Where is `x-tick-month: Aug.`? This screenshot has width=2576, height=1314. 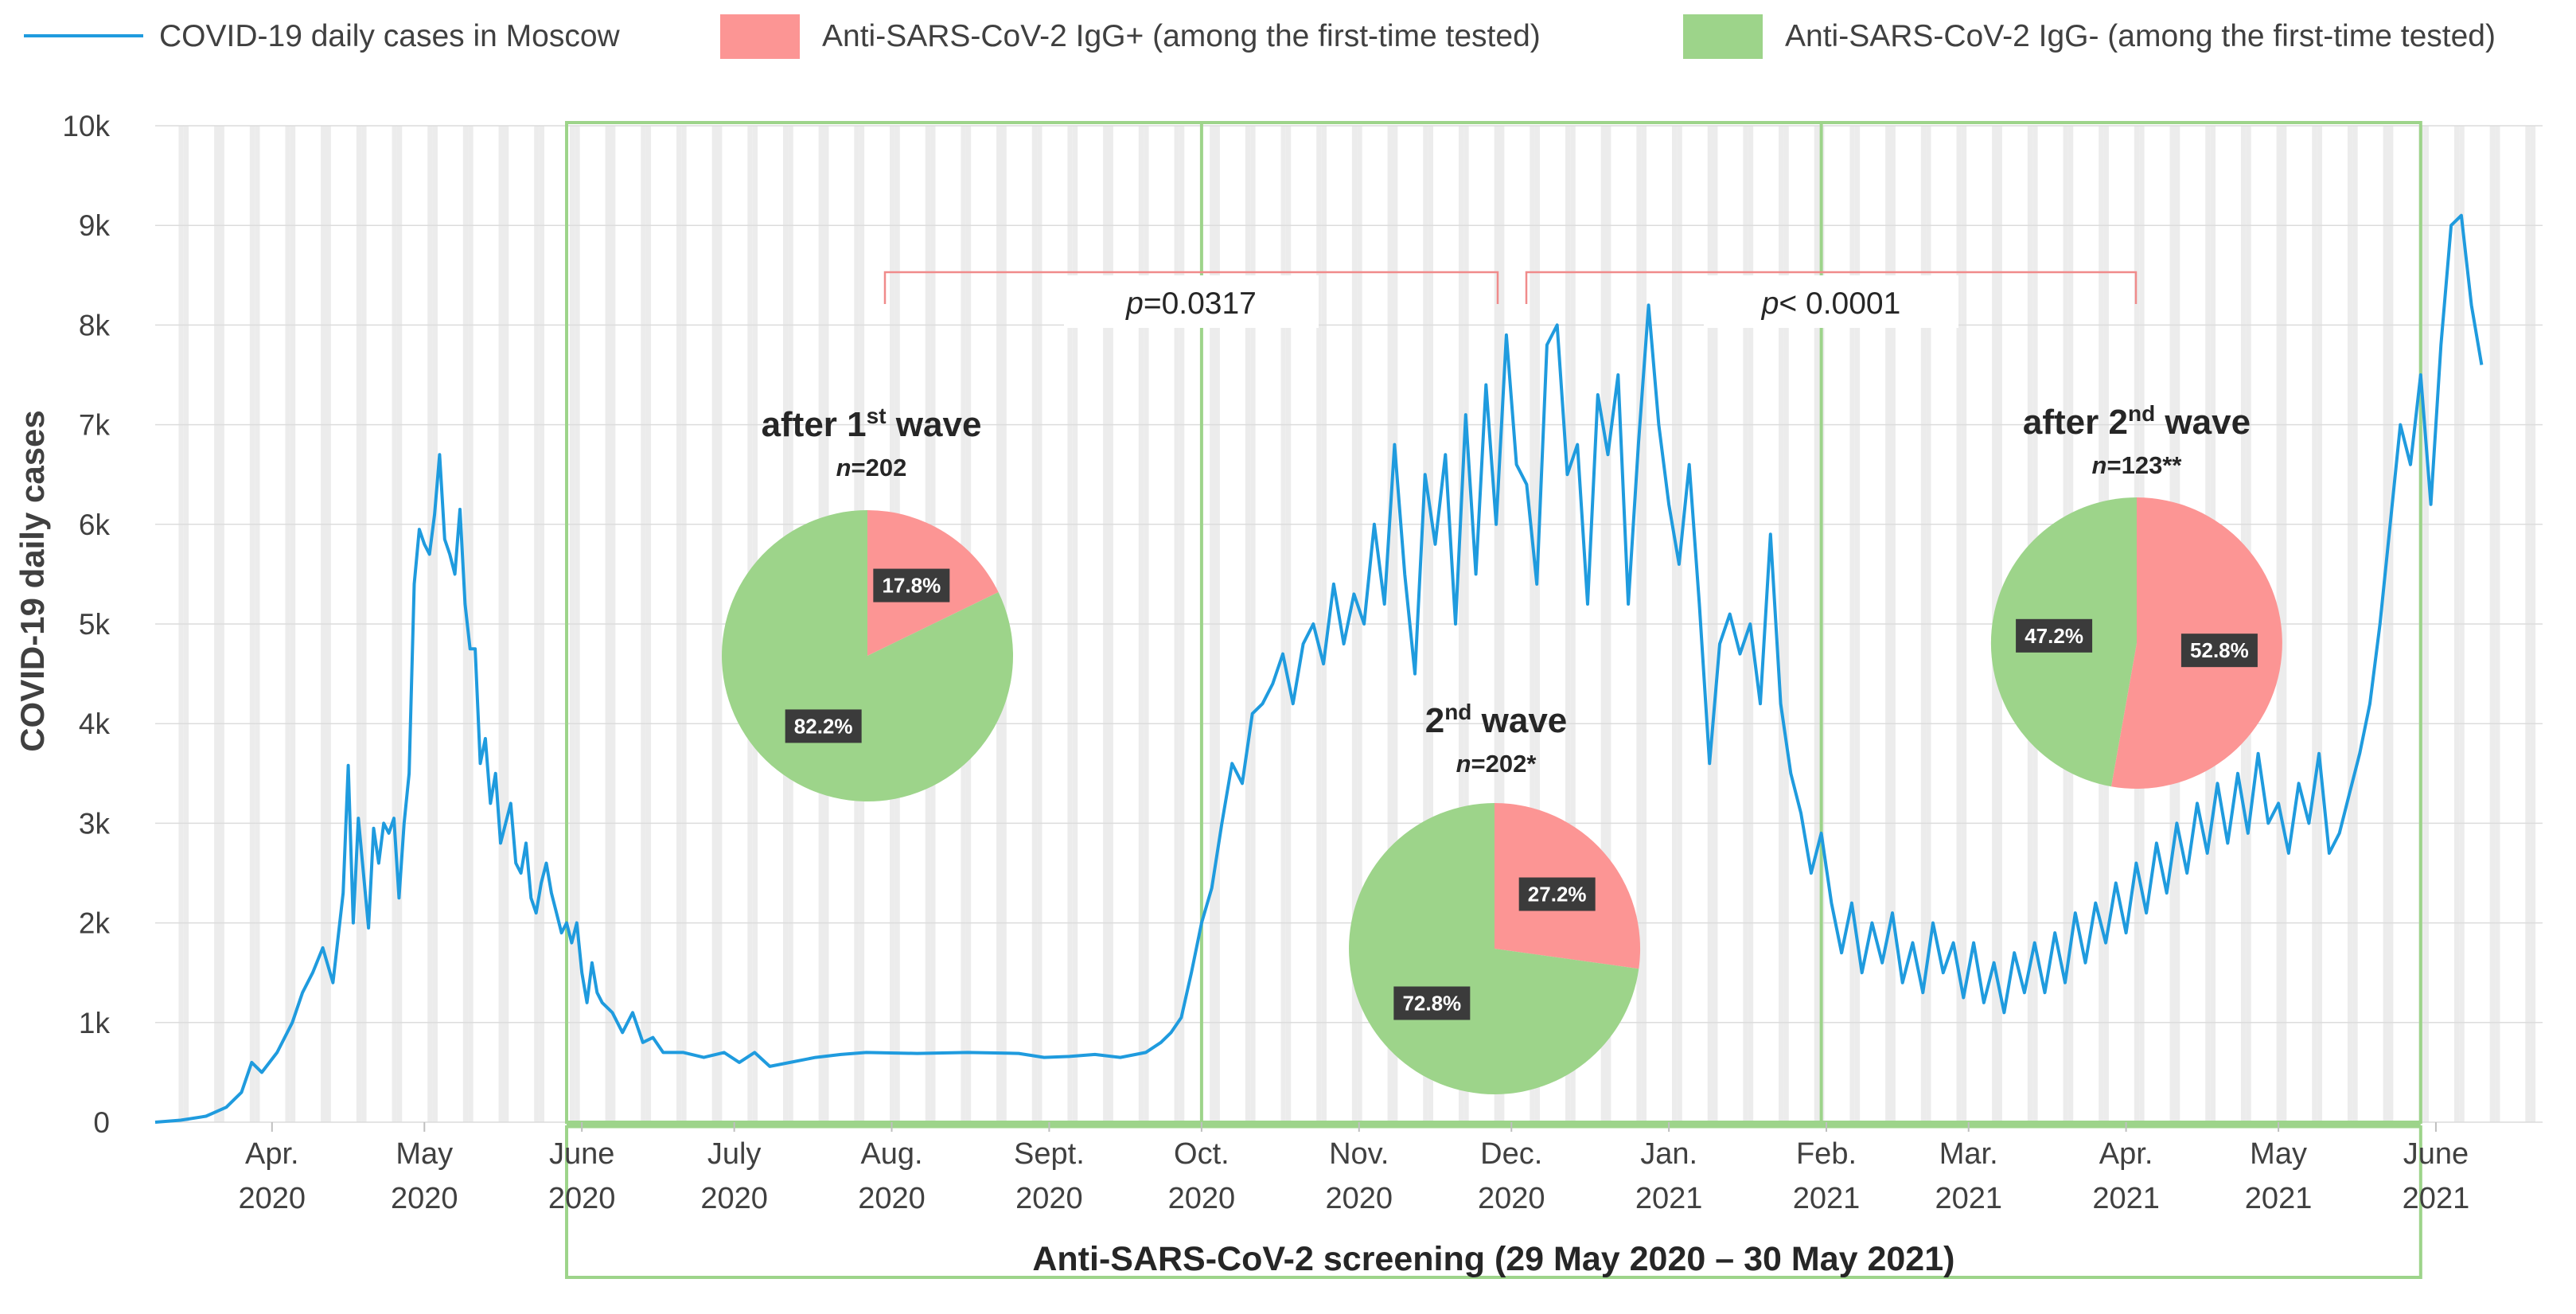 x-tick-month: Aug. is located at coordinates (891, 1154).